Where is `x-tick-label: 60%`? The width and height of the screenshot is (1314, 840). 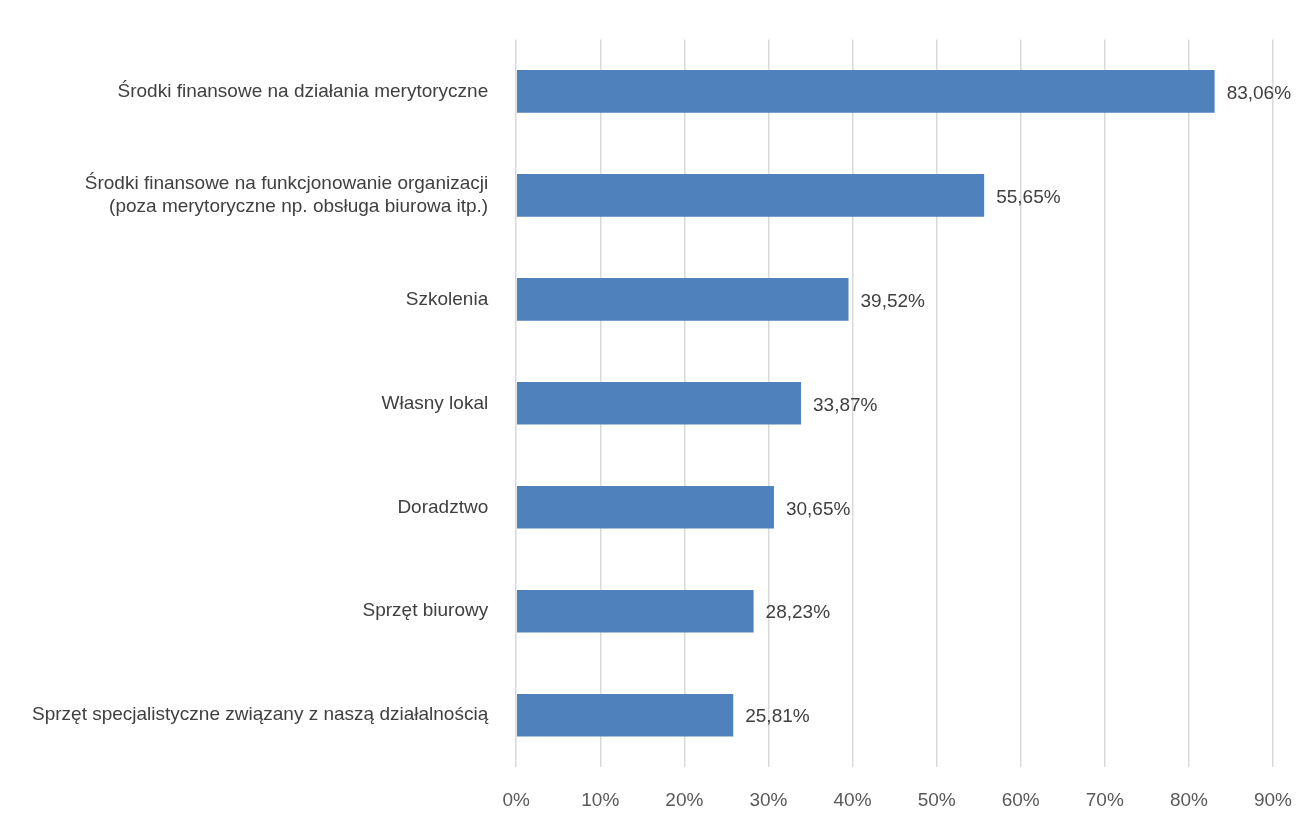 x-tick-label: 60% is located at coordinates (1020, 799).